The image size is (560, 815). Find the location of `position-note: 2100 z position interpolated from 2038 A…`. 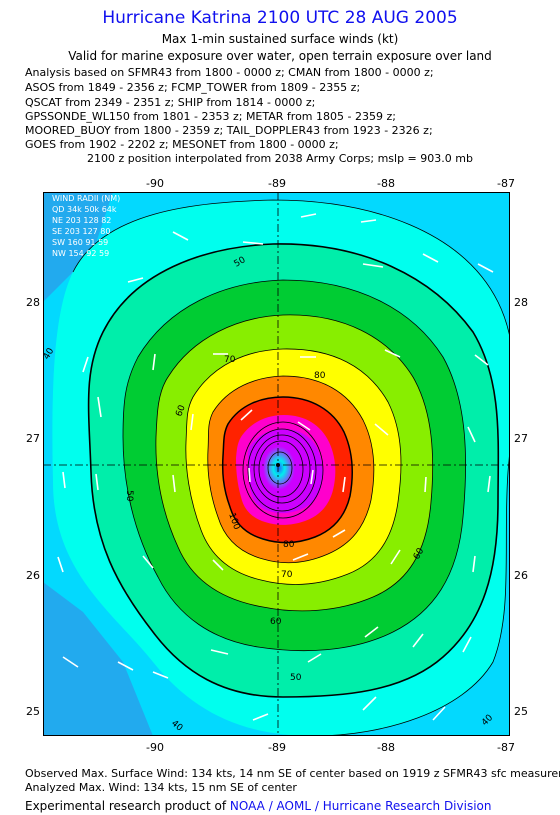

position-note: 2100 z position interpolated from 2038 A… is located at coordinates (280, 158).